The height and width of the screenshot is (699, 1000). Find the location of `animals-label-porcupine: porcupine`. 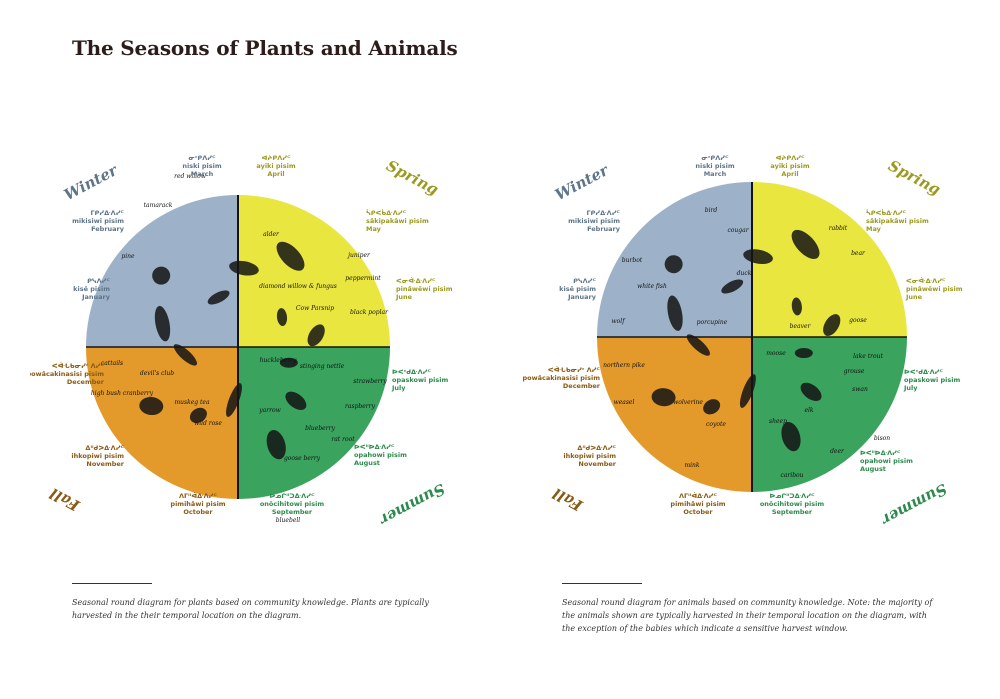

animals-label-porcupine: porcupine is located at coordinates (712, 322).